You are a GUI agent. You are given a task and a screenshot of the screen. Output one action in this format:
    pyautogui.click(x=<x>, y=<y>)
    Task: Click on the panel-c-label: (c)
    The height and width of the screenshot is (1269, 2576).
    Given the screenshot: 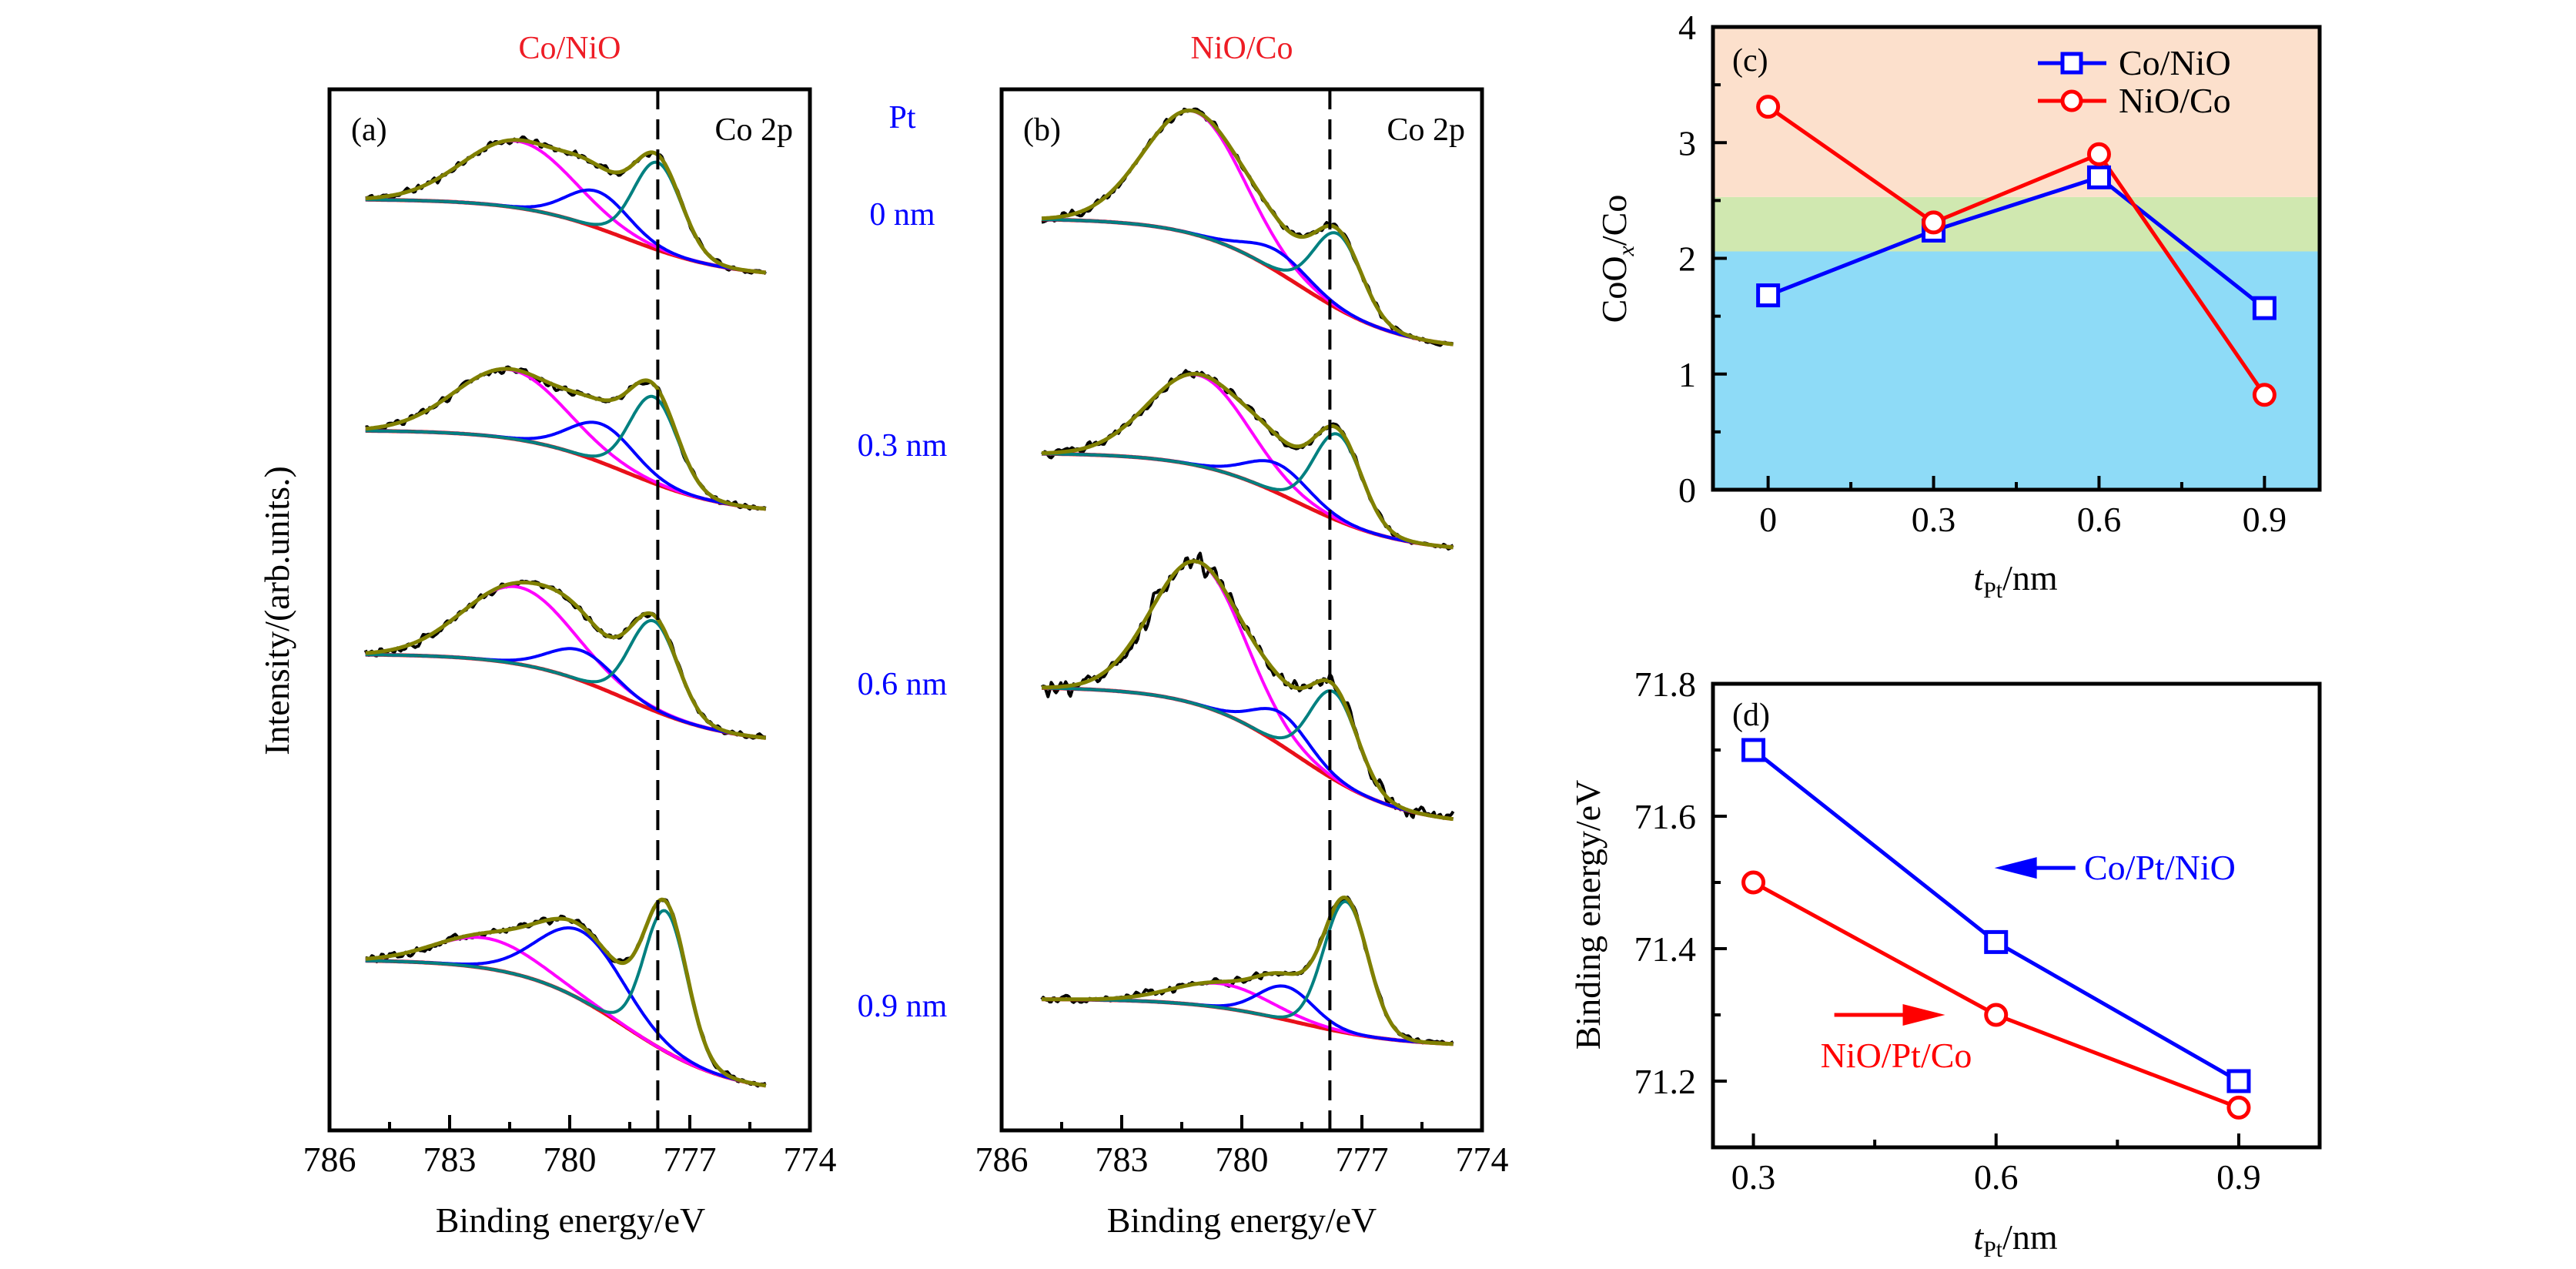 What is the action you would take?
    pyautogui.click(x=1750, y=61)
    